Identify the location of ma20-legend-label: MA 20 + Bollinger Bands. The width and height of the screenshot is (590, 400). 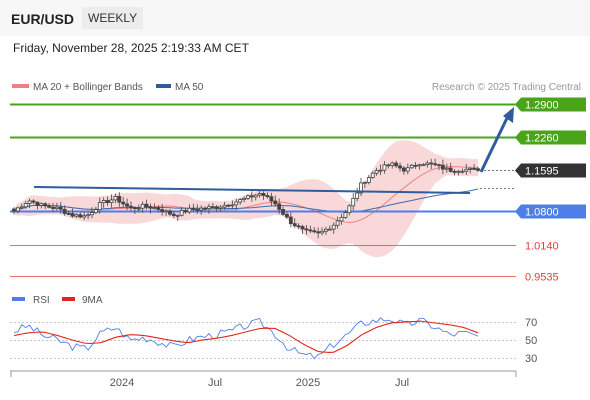
(88, 87).